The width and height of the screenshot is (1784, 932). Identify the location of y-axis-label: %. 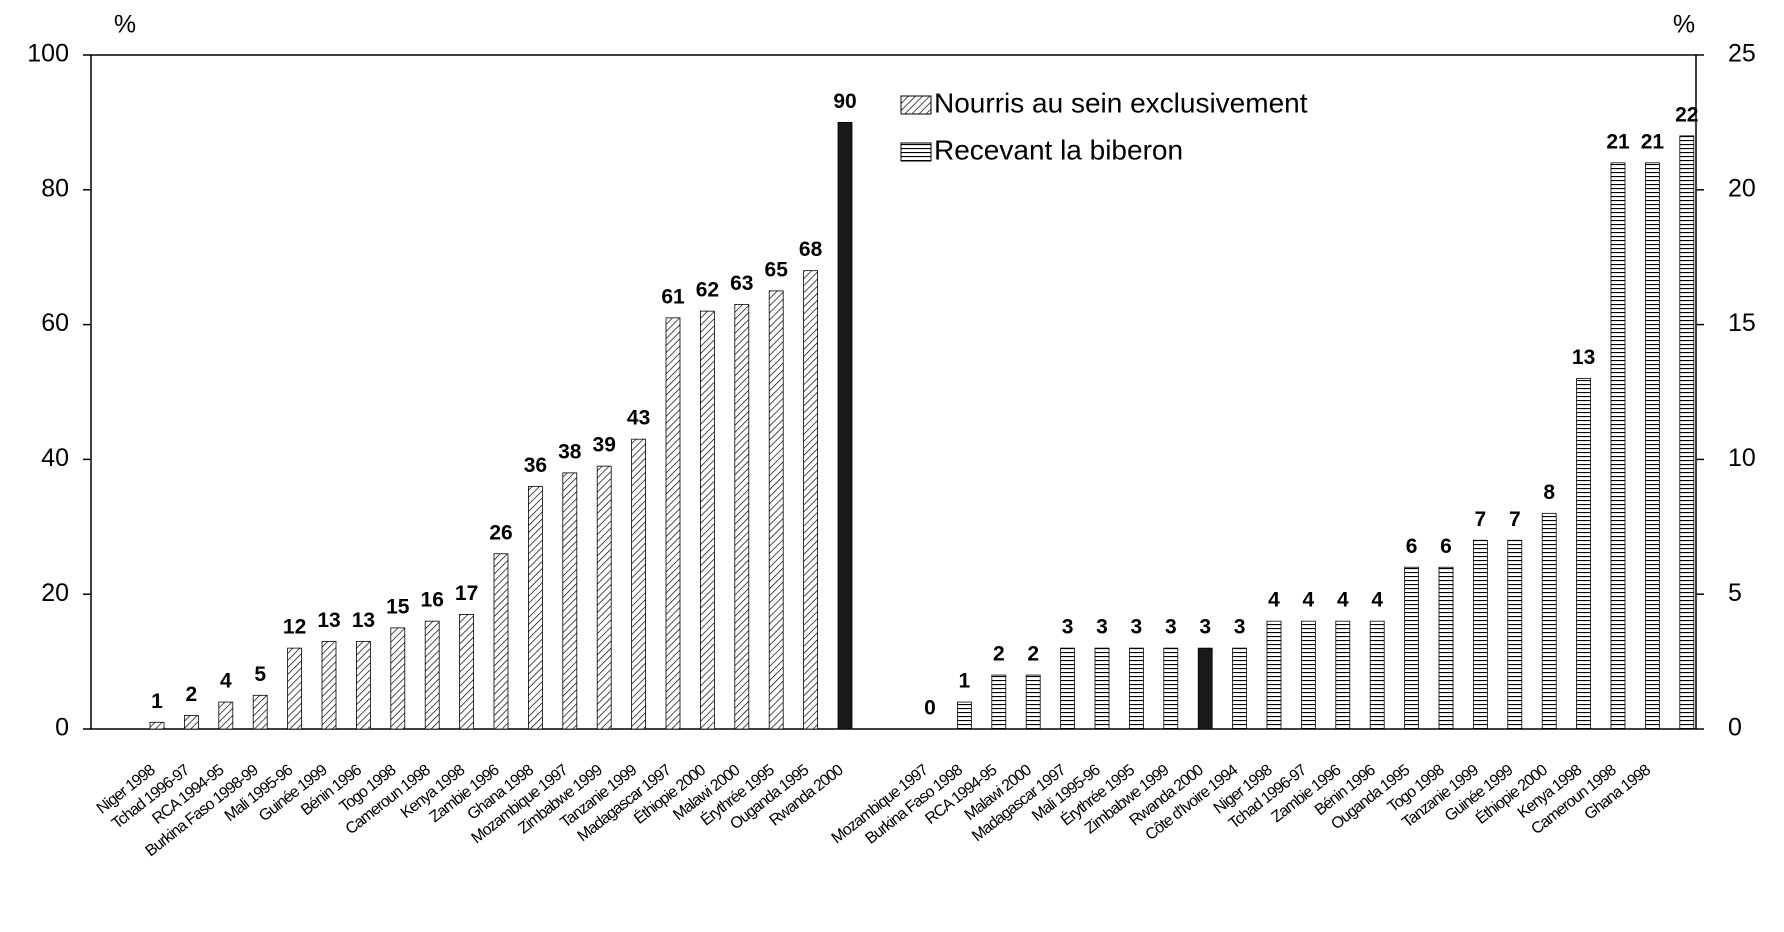
(125, 25).